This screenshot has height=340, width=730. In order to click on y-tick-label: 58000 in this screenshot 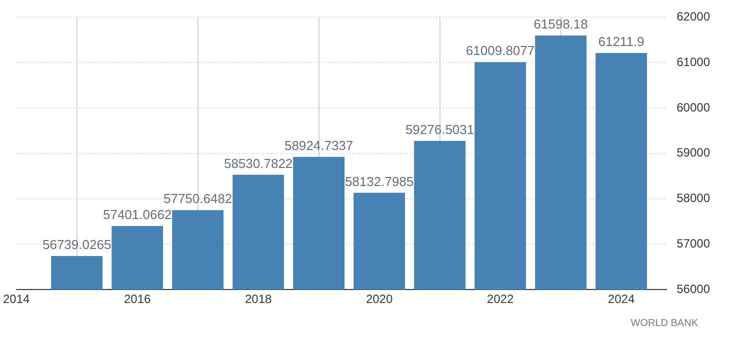, I will do `click(693, 198)`.